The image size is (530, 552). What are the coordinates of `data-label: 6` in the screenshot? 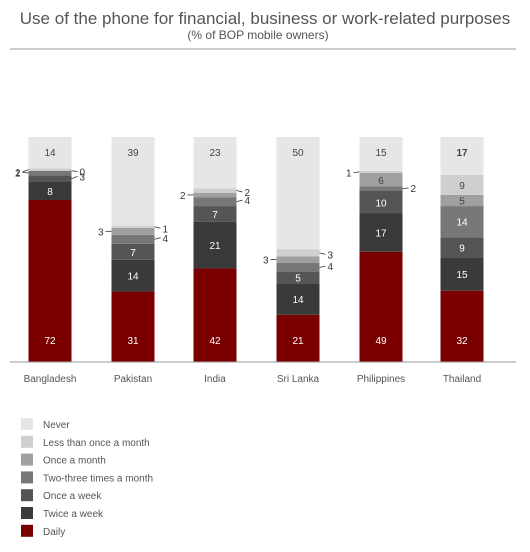 It's located at (381, 181).